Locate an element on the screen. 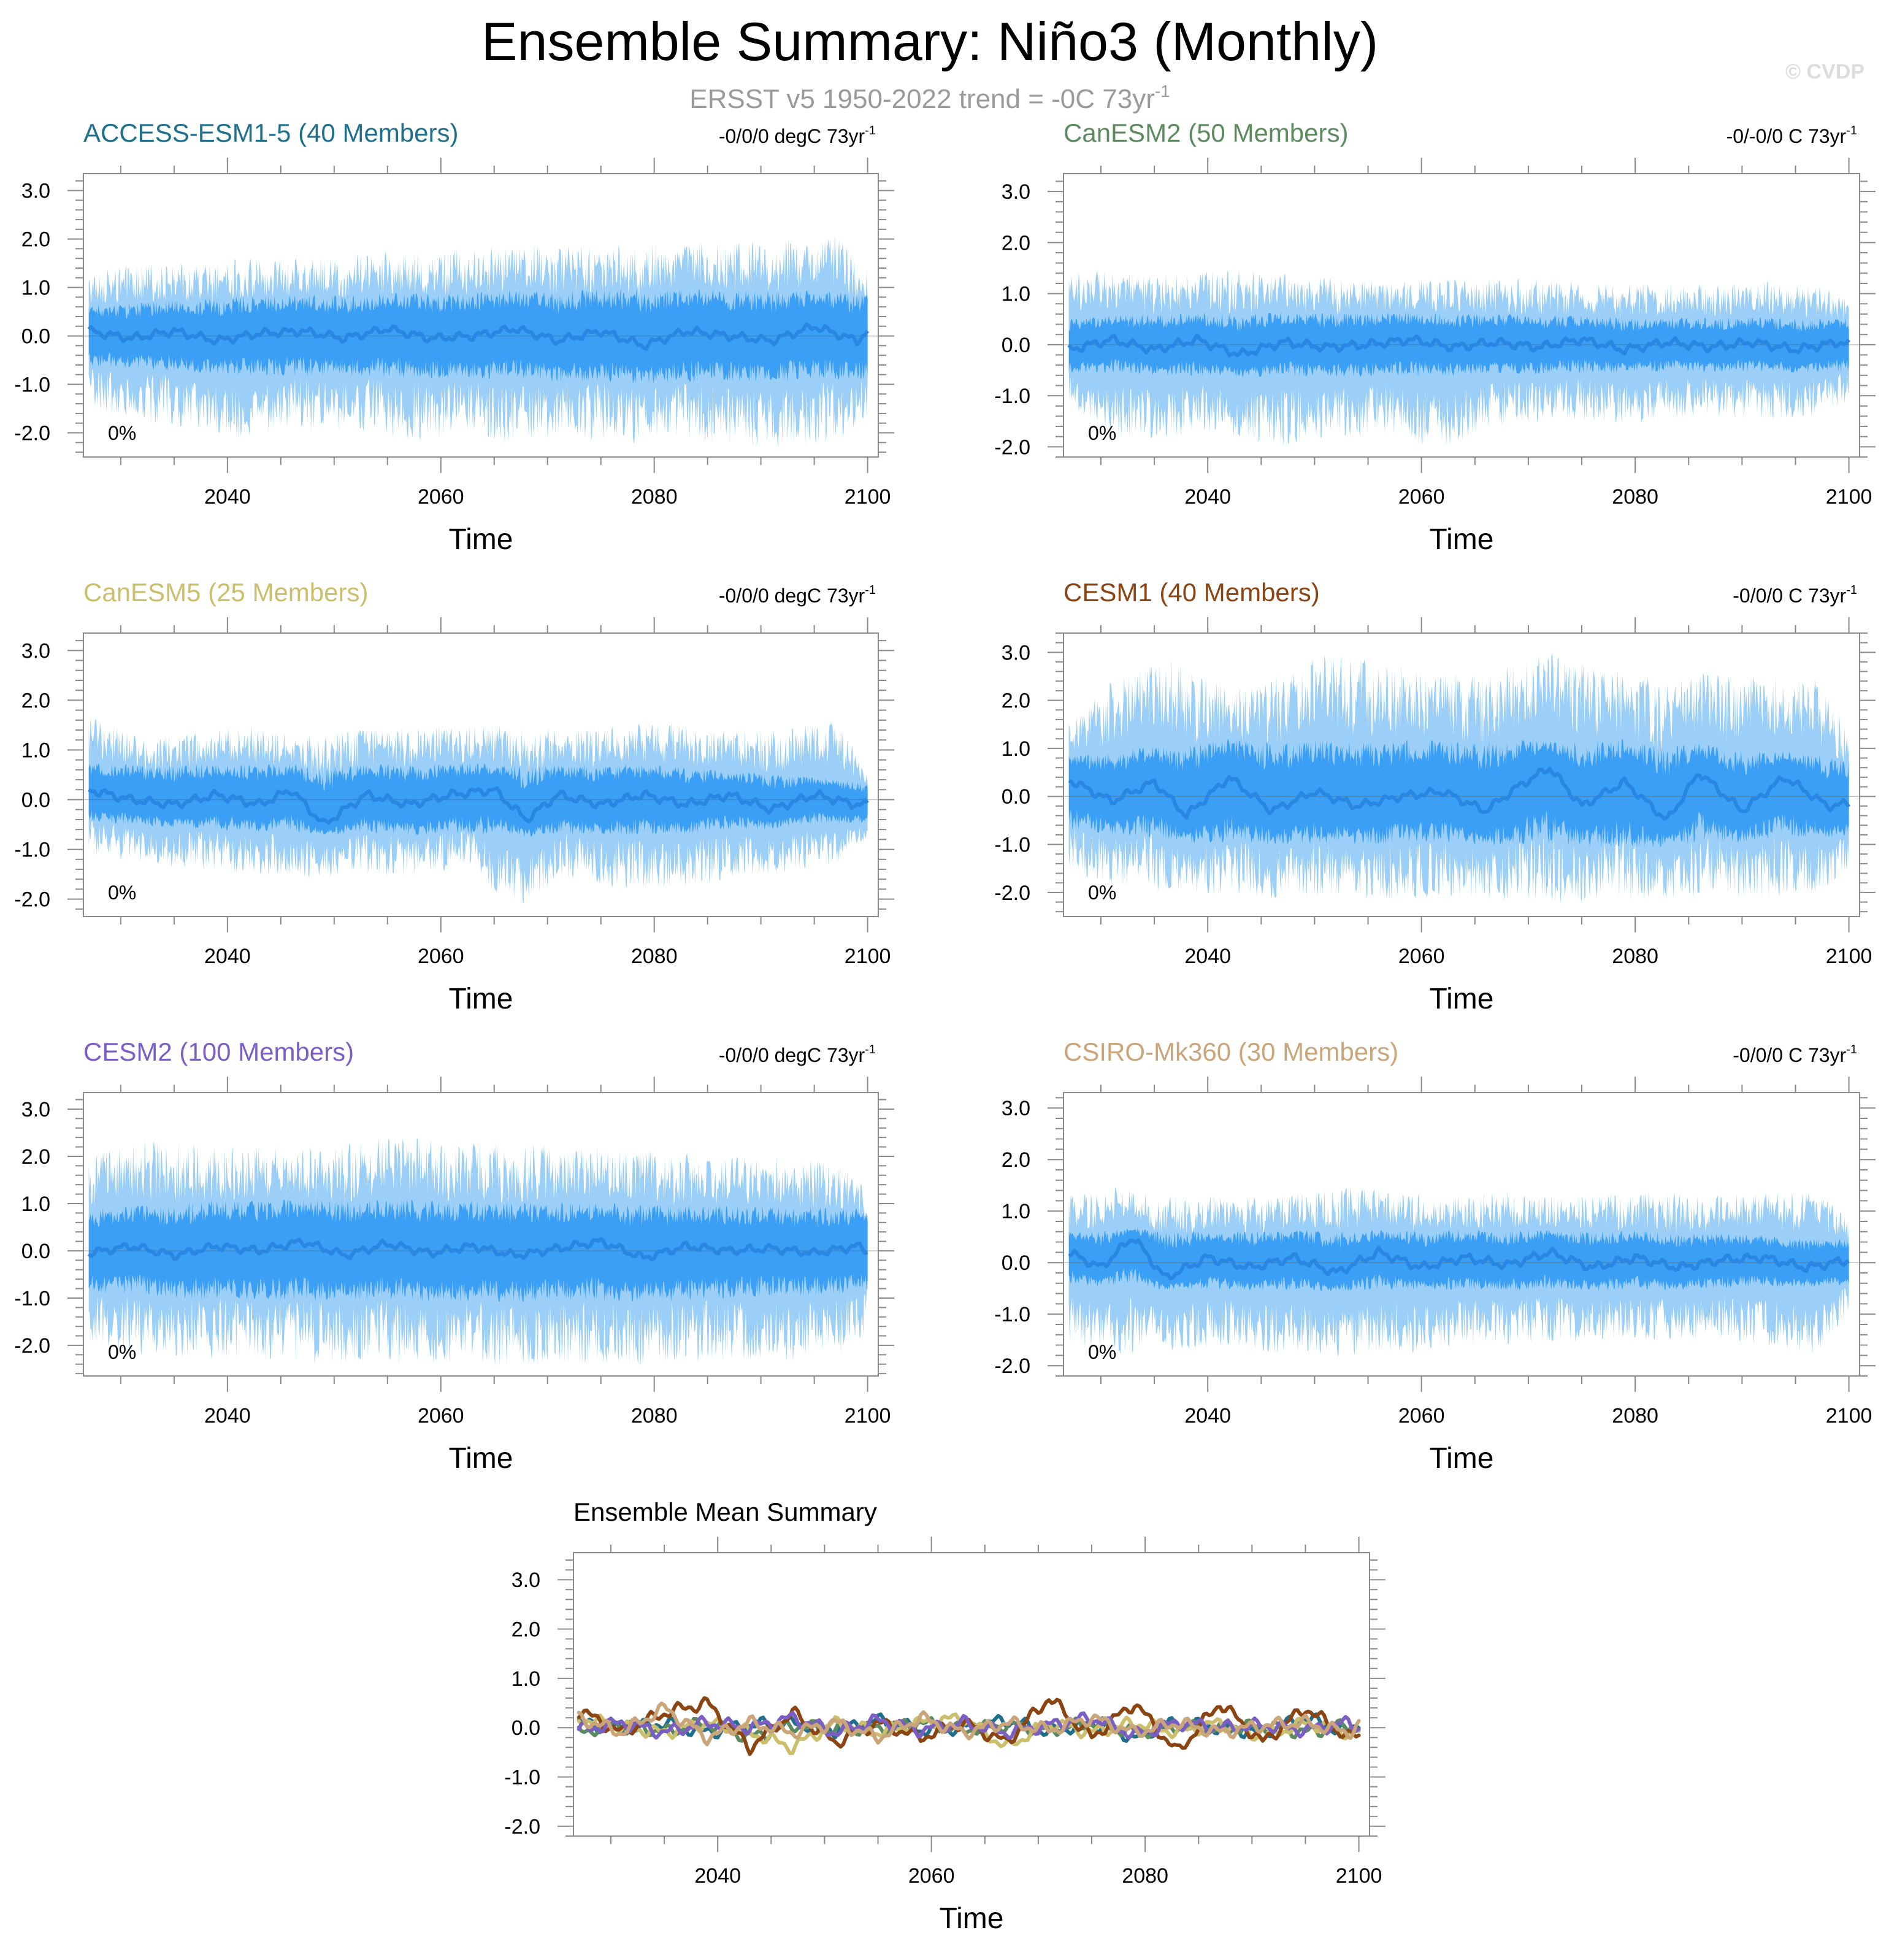 Image resolution: width=1897 pixels, height=1960 pixels. series-line-cesm2 is located at coordinates (969, 1725).